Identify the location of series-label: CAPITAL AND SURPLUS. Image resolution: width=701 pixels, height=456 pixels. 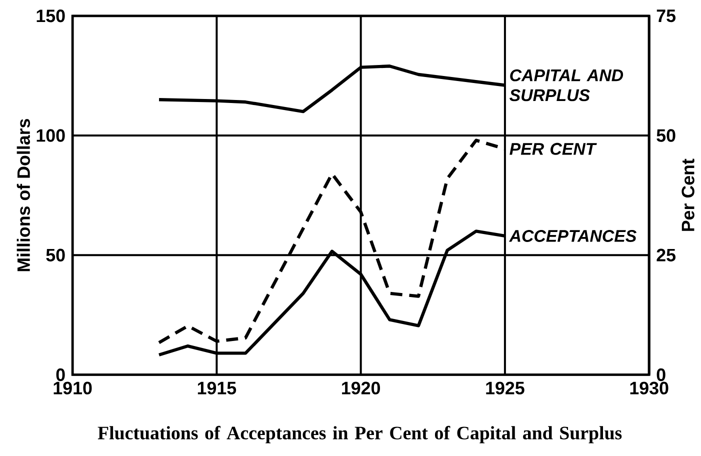
(567, 85).